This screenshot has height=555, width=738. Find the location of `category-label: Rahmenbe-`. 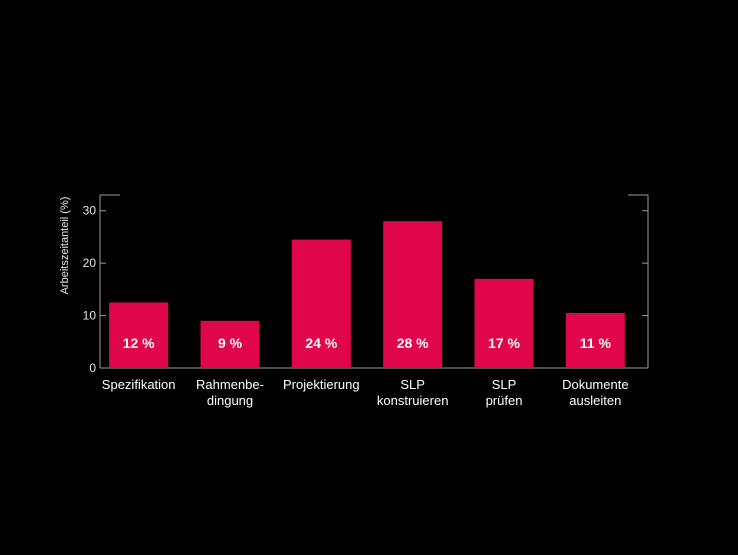

category-label: Rahmenbe- is located at coordinates (230, 384).